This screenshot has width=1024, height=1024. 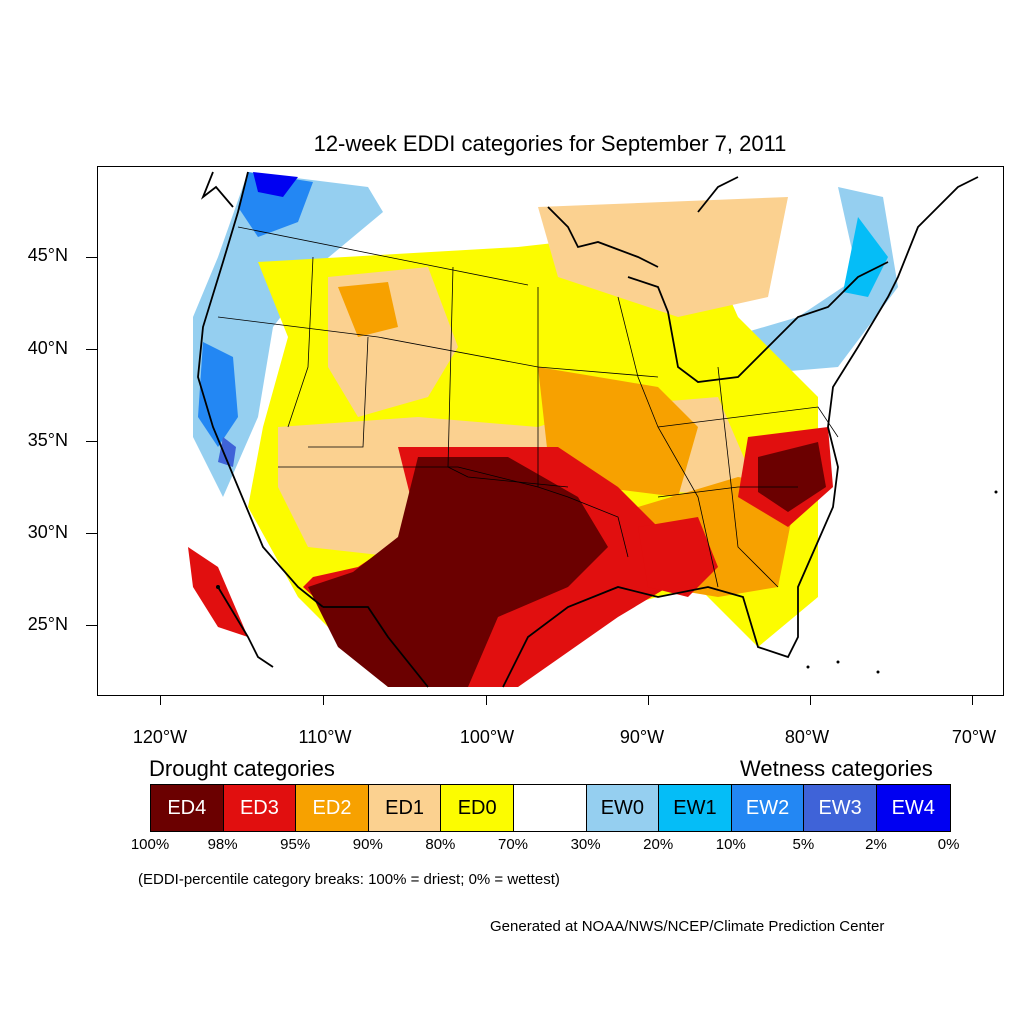 What do you see at coordinates (47, 348) in the screenshot?
I see `lat-label-40: 40°N` at bounding box center [47, 348].